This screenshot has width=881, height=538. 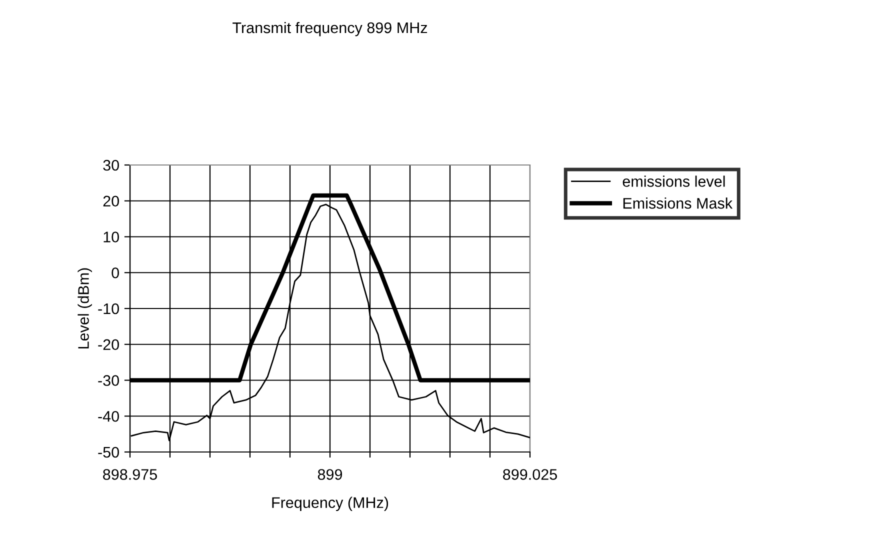 I want to click on y-tick-label: -30, so click(x=108, y=380).